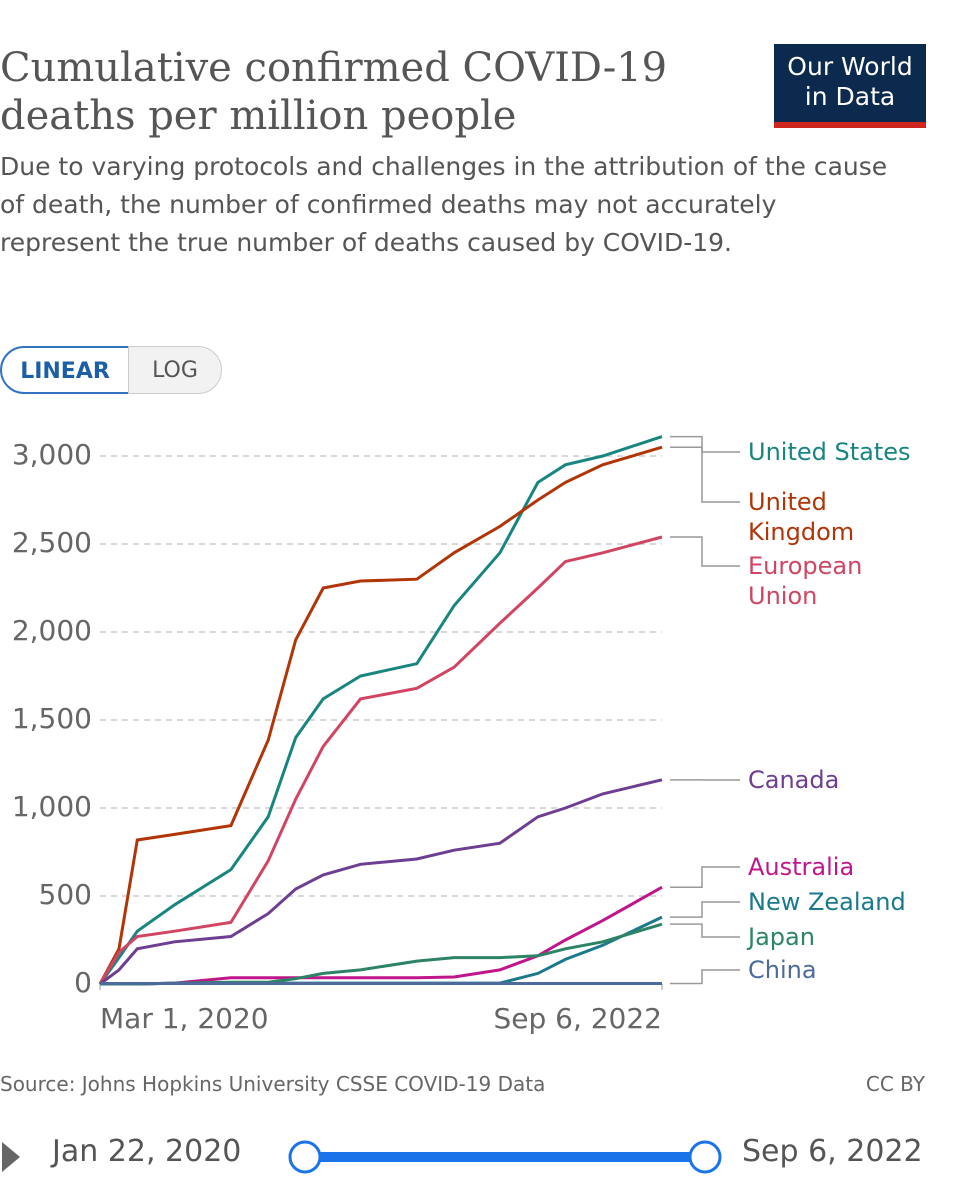 The height and width of the screenshot is (1200, 973). What do you see at coordinates (782, 970) in the screenshot?
I see `legend-entry: China` at bounding box center [782, 970].